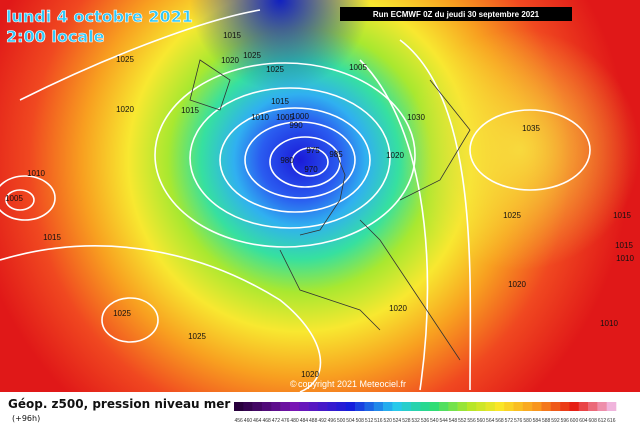 The height and width of the screenshot is (427, 640). Describe the element at coordinates (481, 421) in the screenshot. I see `colorbar-label: 560` at that location.